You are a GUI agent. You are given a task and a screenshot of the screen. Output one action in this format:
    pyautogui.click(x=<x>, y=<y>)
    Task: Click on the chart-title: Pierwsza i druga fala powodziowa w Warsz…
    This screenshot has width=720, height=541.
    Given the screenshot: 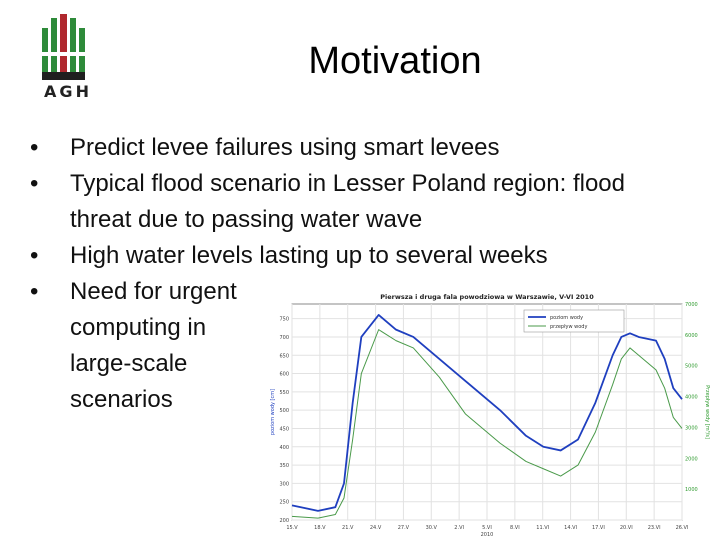 What is the action you would take?
    pyautogui.click(x=487, y=297)
    